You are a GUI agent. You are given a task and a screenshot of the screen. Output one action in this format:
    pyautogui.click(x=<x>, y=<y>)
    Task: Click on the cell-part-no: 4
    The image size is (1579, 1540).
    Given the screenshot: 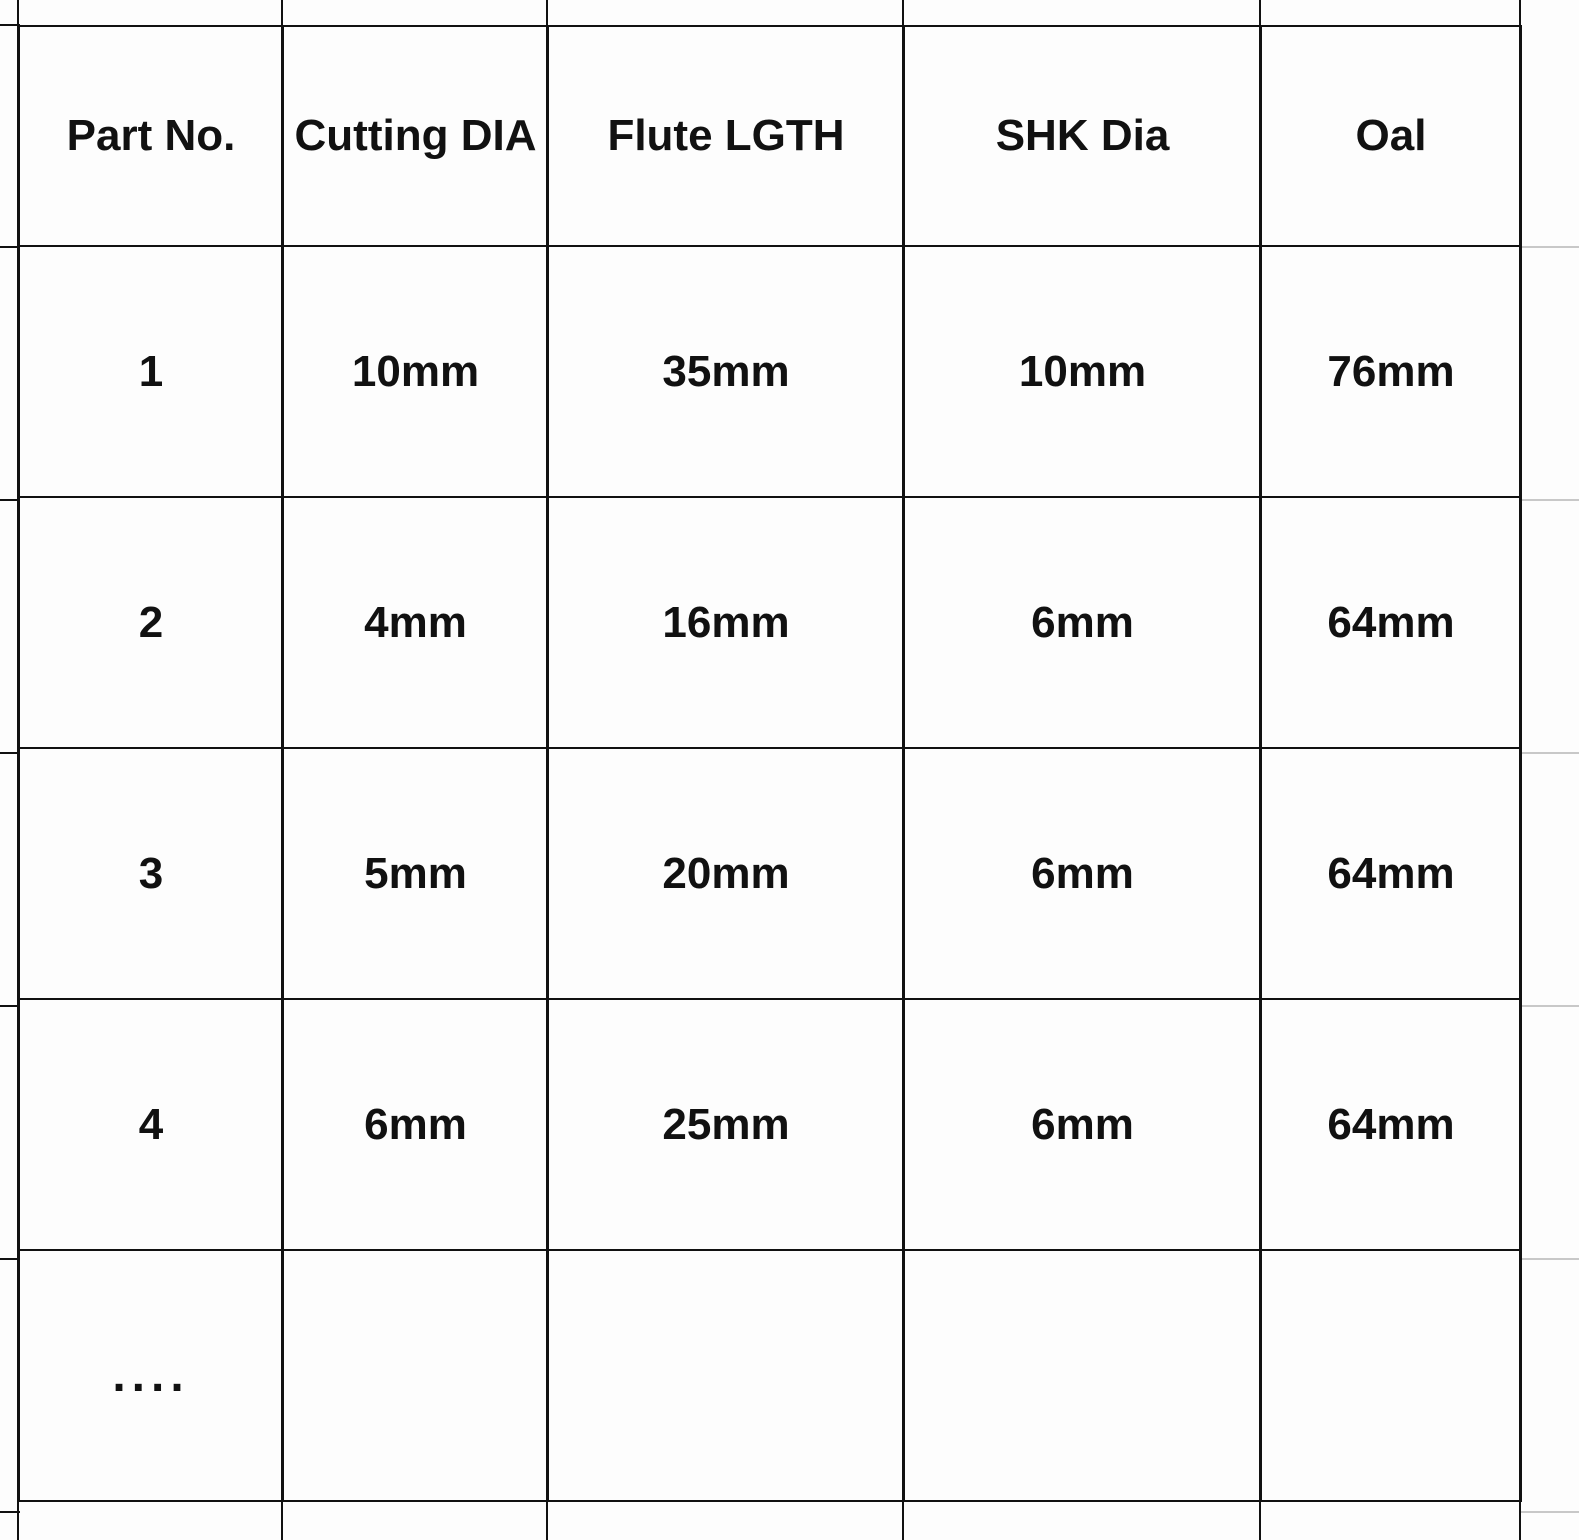 What is the action you would take?
    pyautogui.click(x=151, y=1124)
    